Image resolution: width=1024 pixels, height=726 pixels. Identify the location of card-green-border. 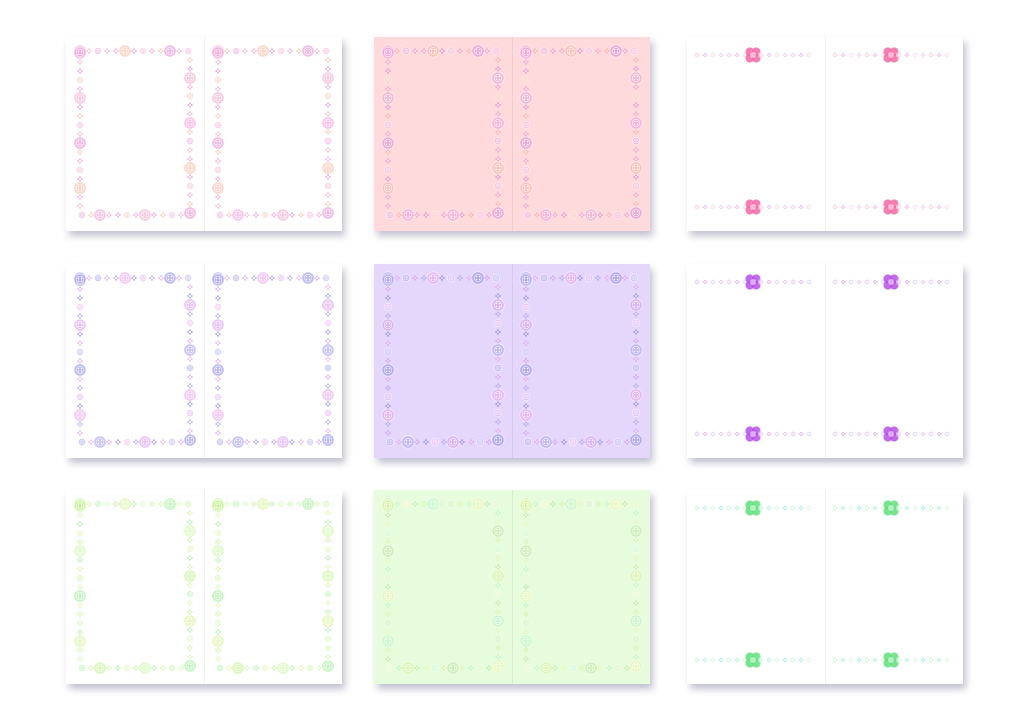
(825, 587).